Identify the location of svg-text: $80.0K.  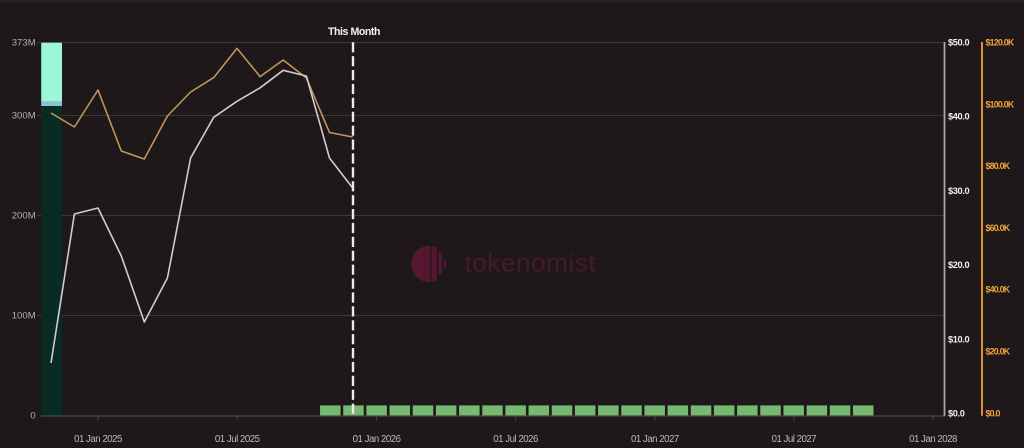
(998, 166).